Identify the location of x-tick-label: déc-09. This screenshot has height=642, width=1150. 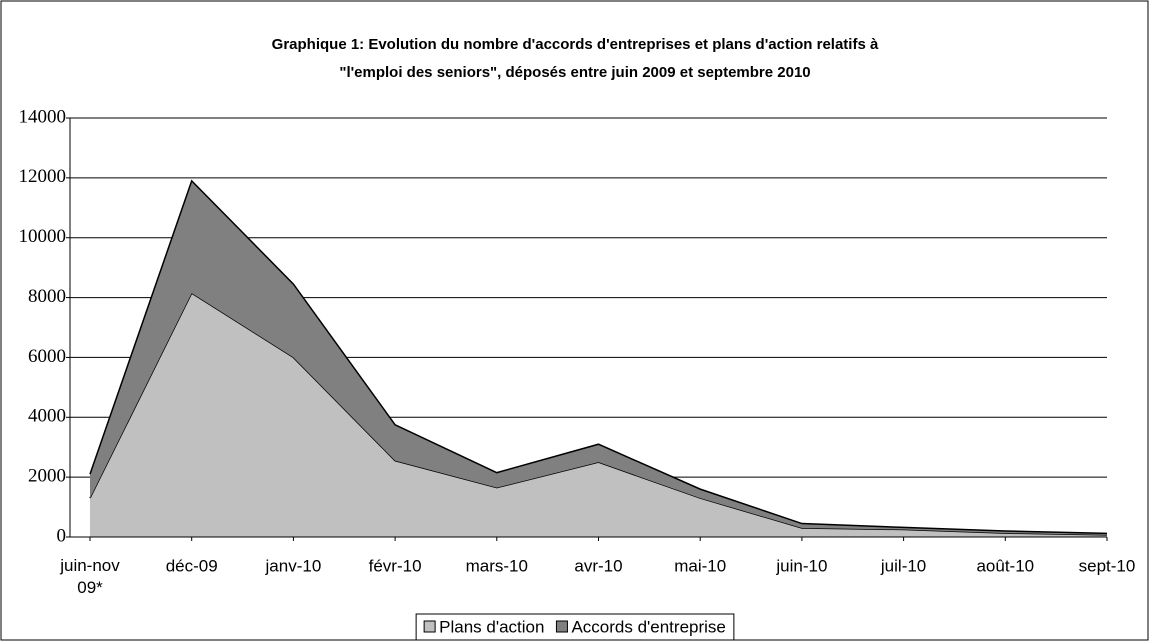
(192, 565).